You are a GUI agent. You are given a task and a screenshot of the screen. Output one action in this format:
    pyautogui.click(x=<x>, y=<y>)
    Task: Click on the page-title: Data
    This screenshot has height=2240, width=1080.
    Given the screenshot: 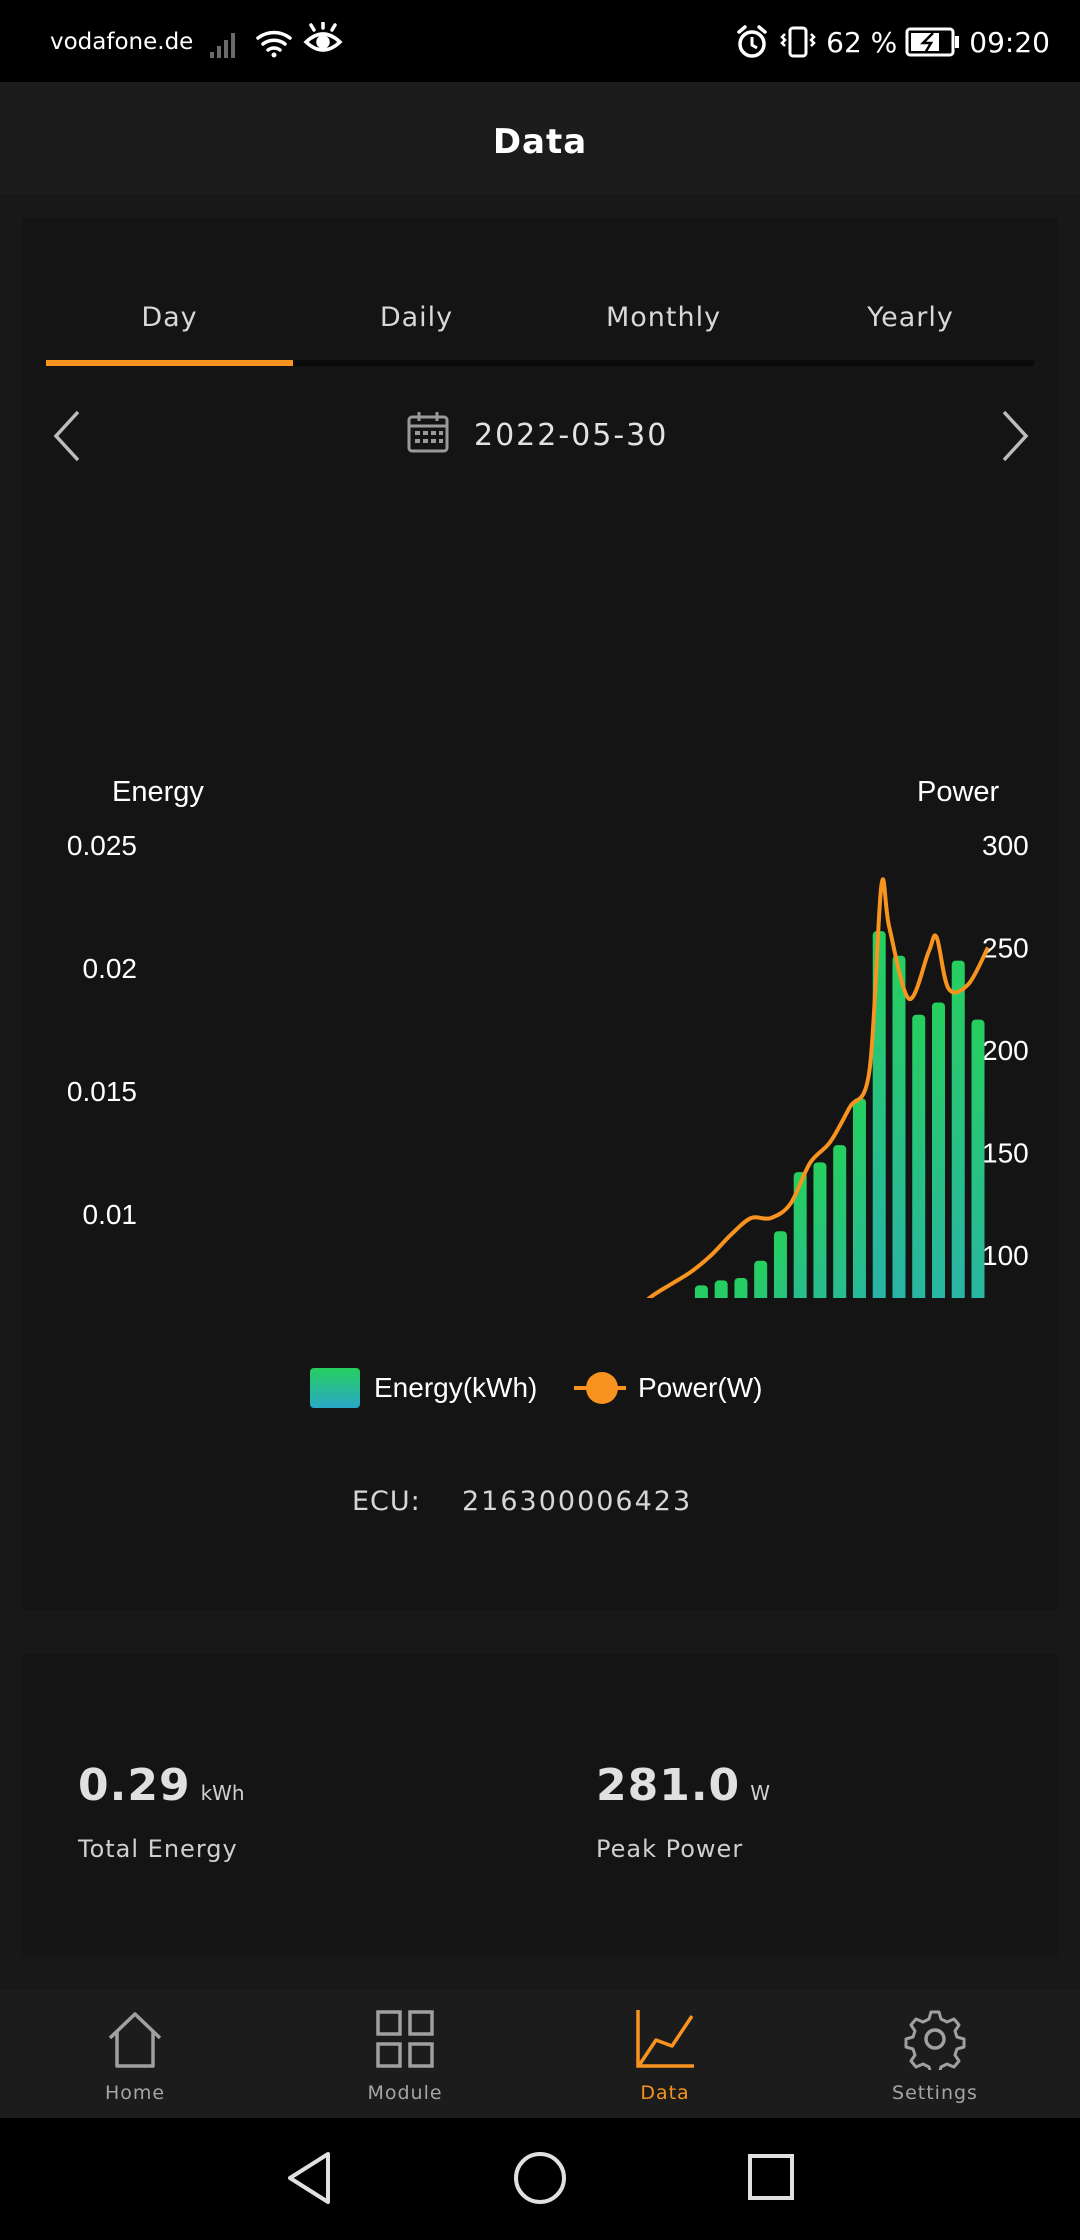 What is the action you would take?
    pyautogui.click(x=540, y=142)
    